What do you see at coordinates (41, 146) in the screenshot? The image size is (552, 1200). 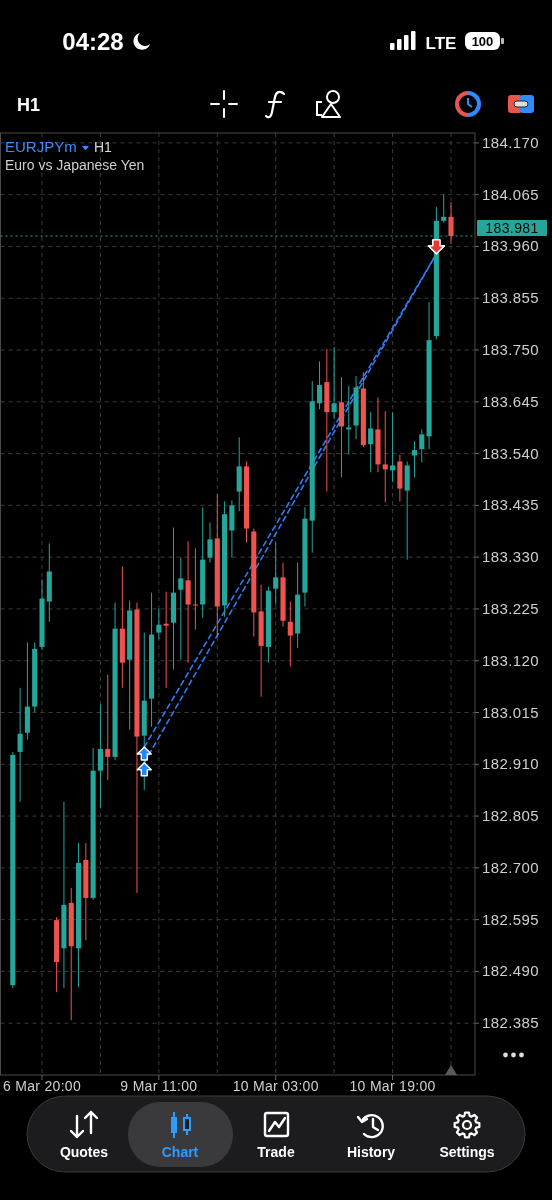 I see `chart-title: EURJPYm` at bounding box center [41, 146].